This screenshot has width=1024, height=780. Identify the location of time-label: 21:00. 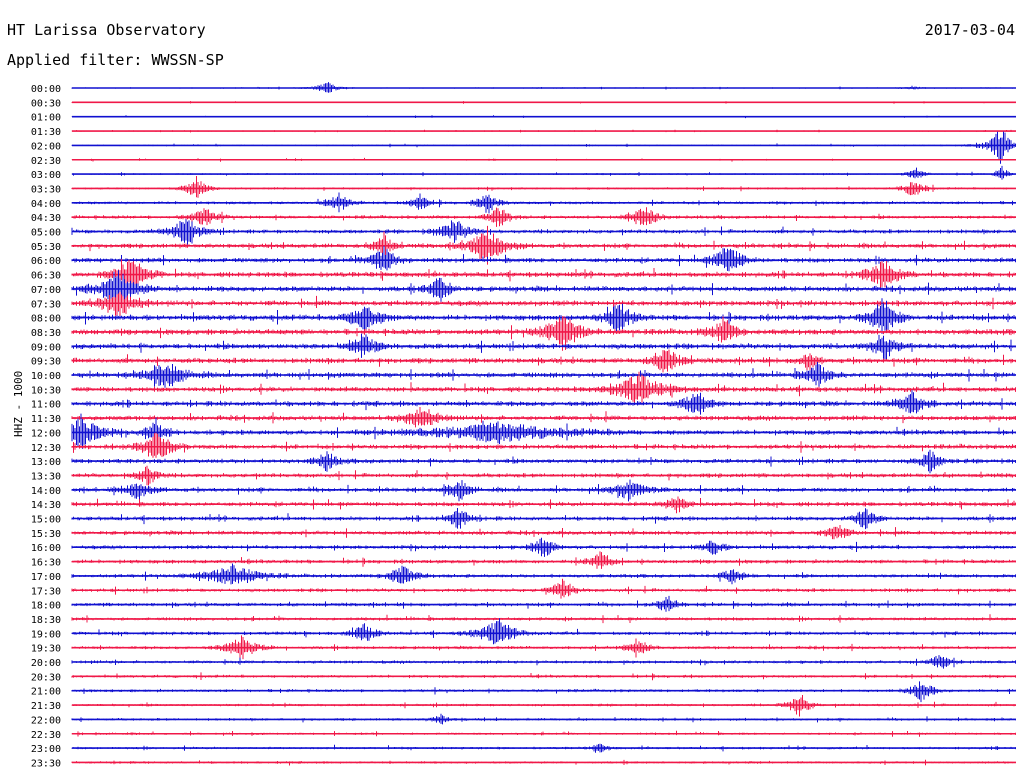
(46, 692).